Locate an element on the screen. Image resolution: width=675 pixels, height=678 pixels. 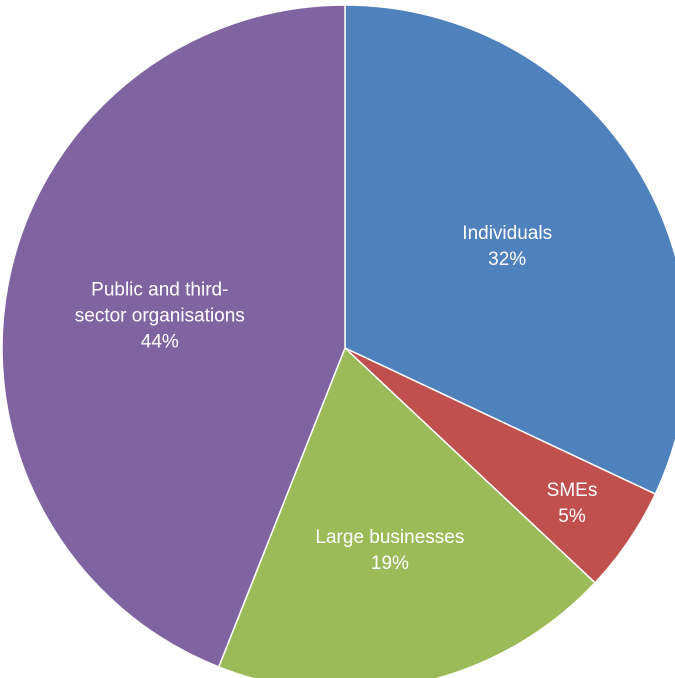
slice-label: Large businesses 19% is located at coordinates (389, 550).